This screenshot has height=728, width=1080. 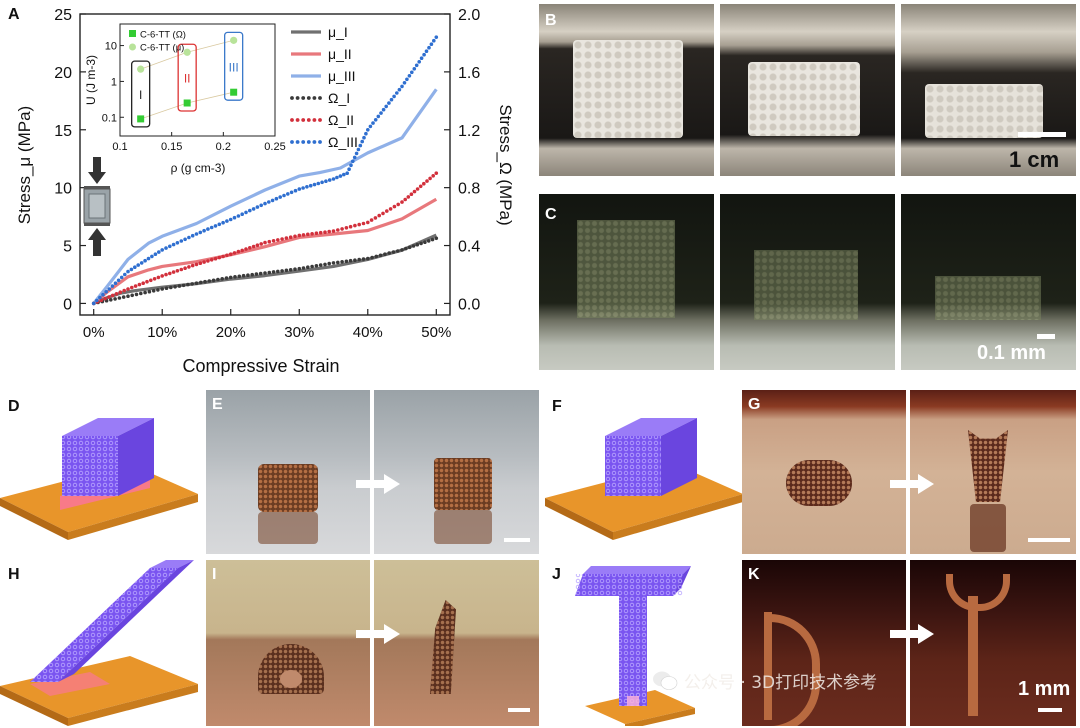 I want to click on inset-x-tick-label: 0.2, so click(x=223, y=147).